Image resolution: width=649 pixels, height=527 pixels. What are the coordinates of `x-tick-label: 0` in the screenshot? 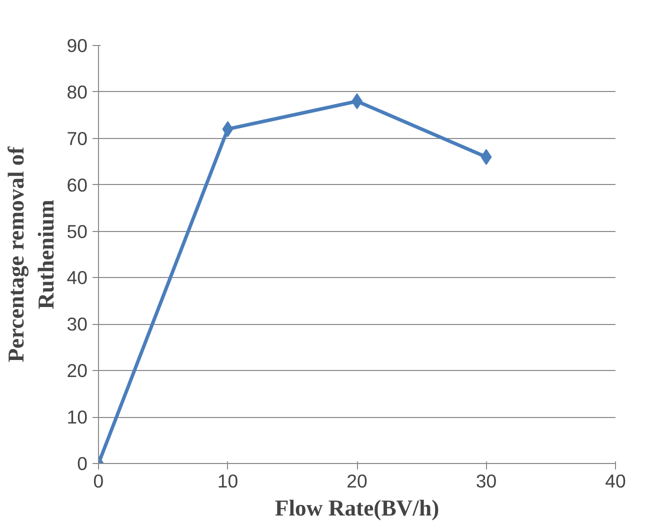 It's located at (98, 481).